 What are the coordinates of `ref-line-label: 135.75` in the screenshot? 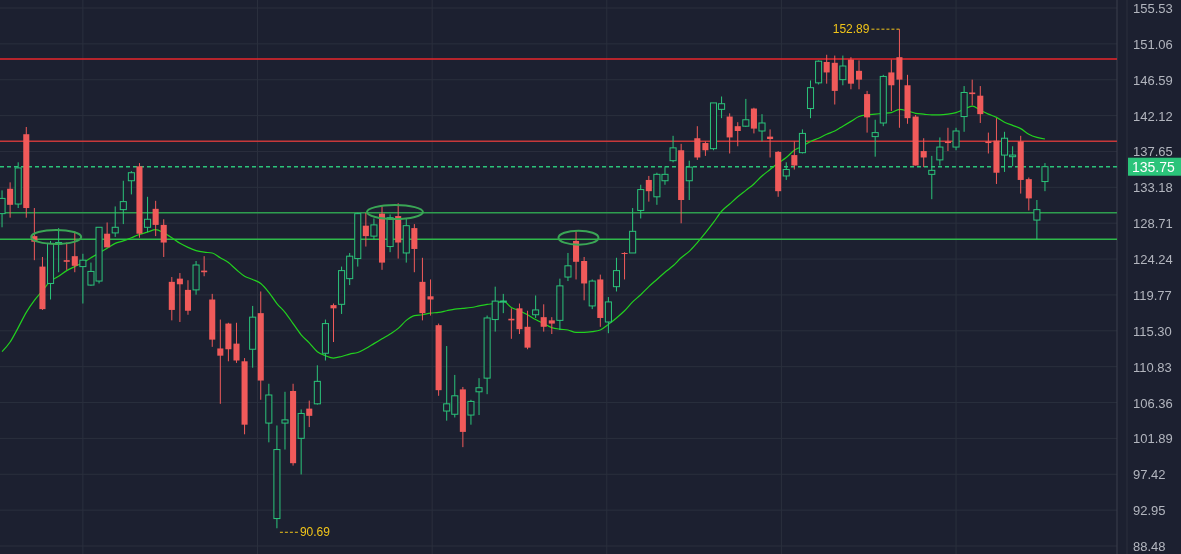 It's located at (1154, 166).